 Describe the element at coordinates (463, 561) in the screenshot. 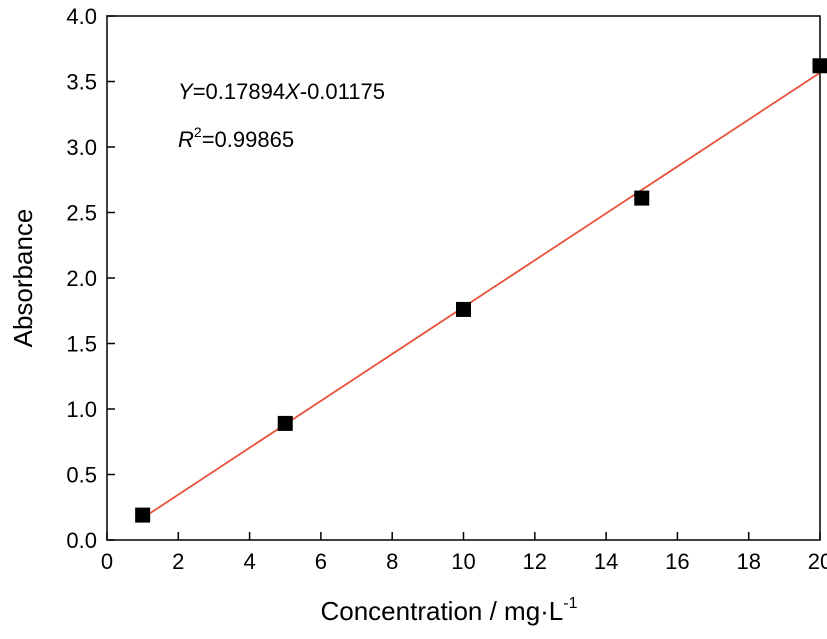

I see `x-tick-label: 10` at that location.